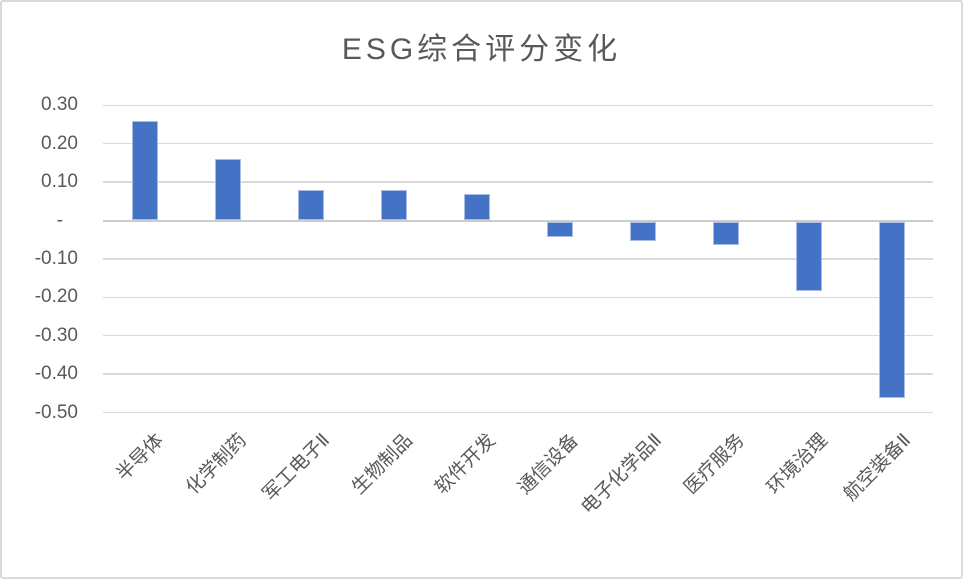 The image size is (963, 579). Describe the element at coordinates (56, 374) in the screenshot. I see `y-tick-label: -0.40` at that location.